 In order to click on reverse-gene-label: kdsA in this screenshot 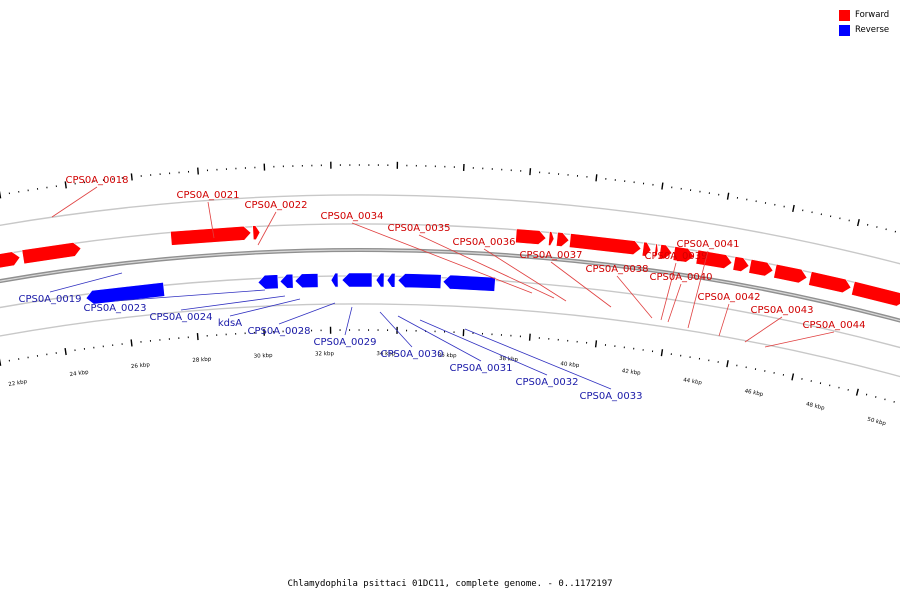, I will do `click(230, 323)`.